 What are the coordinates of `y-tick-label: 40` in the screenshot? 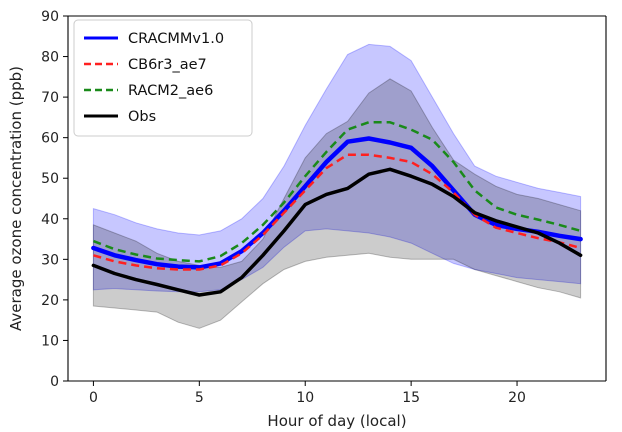 It's located at (50, 220).